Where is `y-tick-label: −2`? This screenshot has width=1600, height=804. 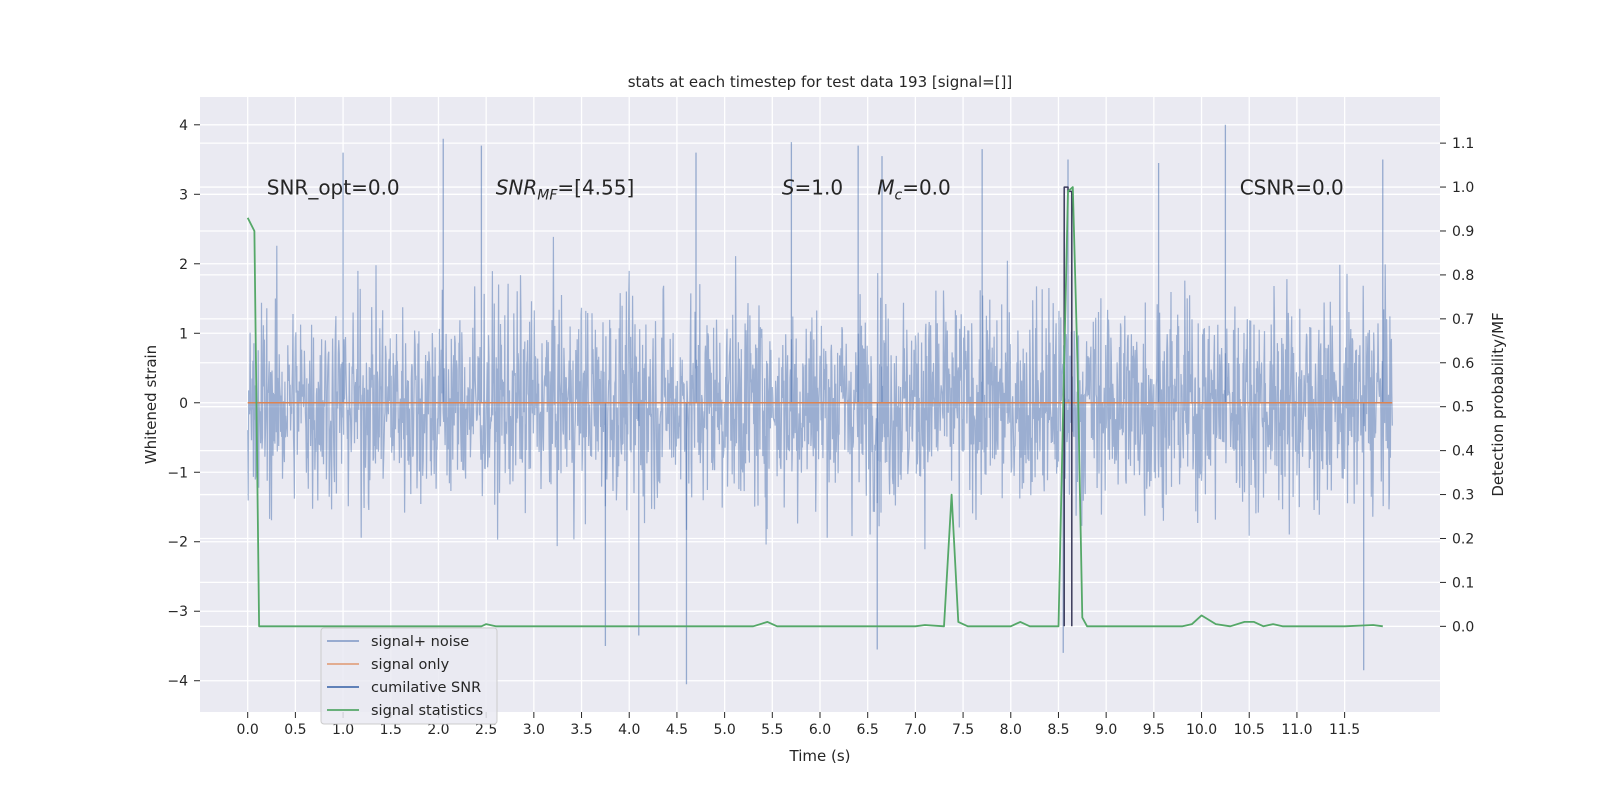 y-tick-label: −2 is located at coordinates (177, 543).